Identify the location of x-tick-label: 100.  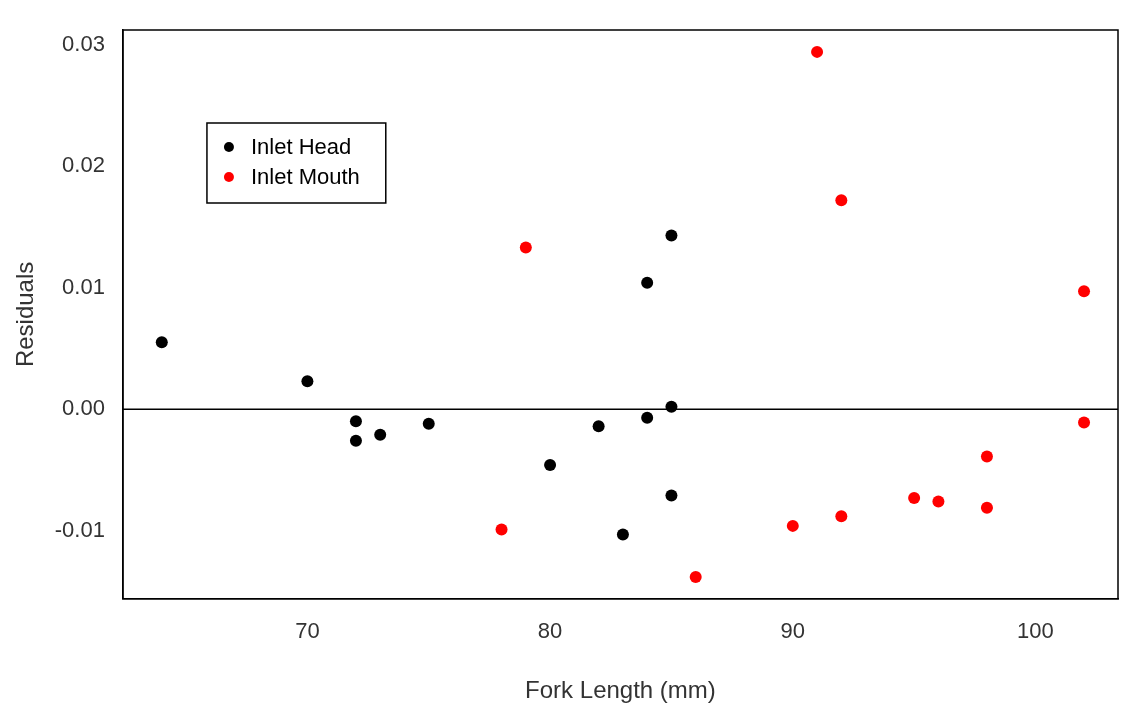
(1035, 631).